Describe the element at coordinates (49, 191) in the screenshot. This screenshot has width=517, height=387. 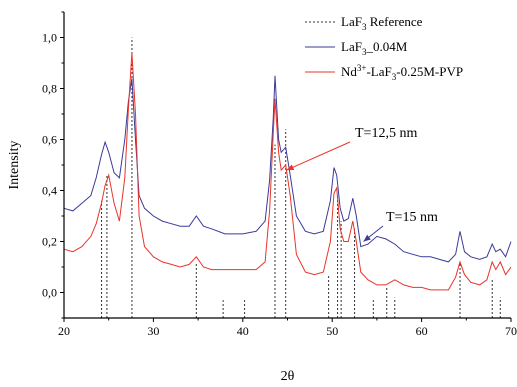
I see `y-tick-label: 0,4` at that location.